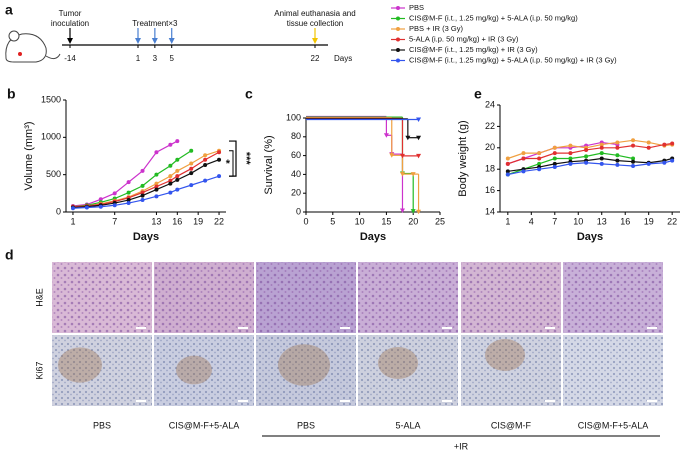 Image resolution: width=685 pixels, height=461 pixels. Describe the element at coordinates (138, 58) in the screenshot. I see `timeline-tick-label: 1` at that location.